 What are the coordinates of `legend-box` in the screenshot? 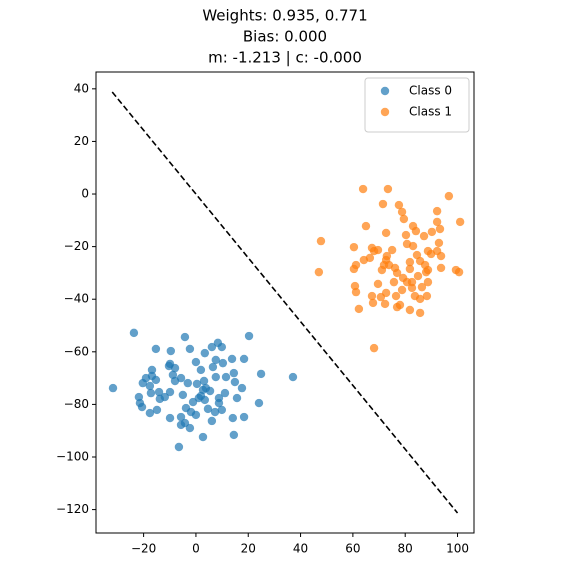 It's located at (417, 105).